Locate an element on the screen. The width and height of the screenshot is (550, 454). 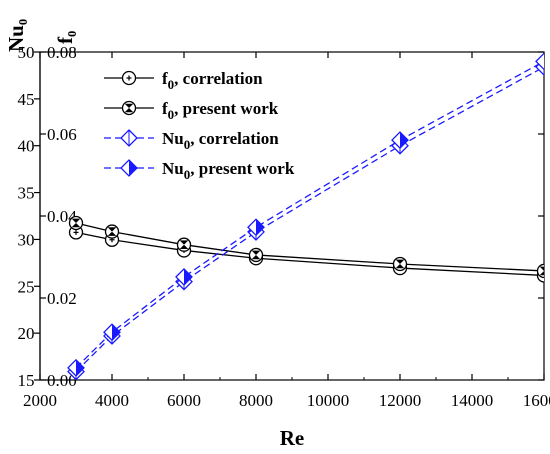
nu0-tick-label: 35 is located at coordinates (26, 193).